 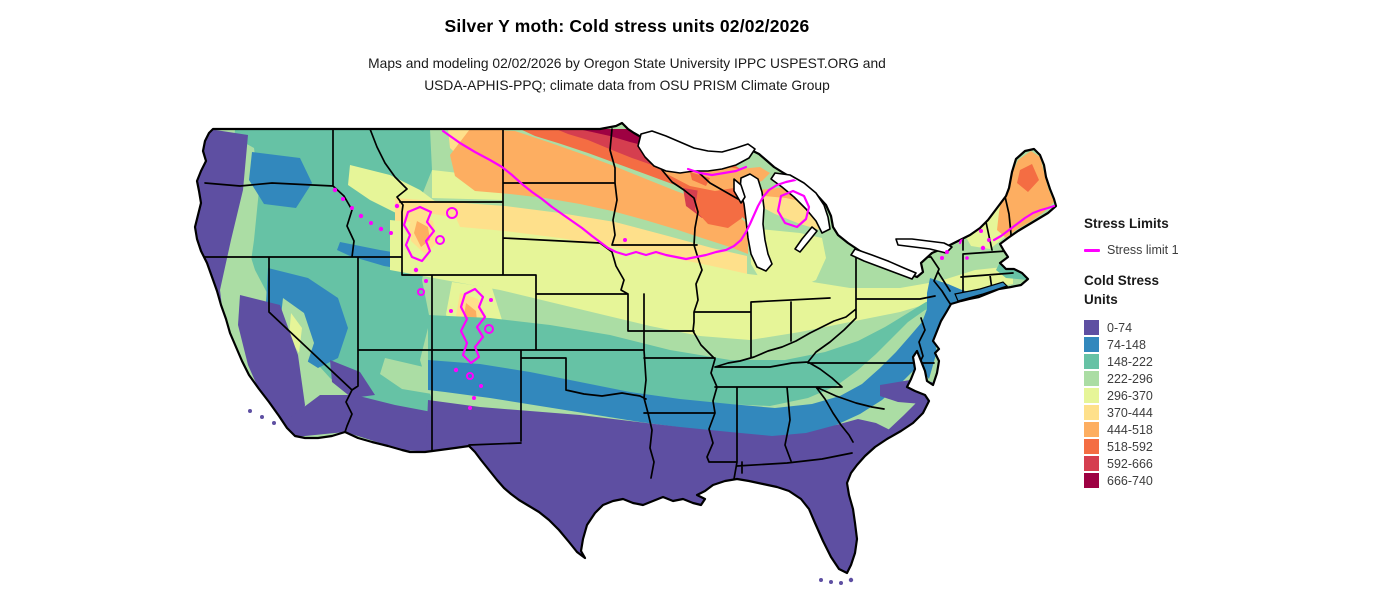 What do you see at coordinates (1126, 223) in the screenshot?
I see `stress-limits-title: Stress Limits` at bounding box center [1126, 223].